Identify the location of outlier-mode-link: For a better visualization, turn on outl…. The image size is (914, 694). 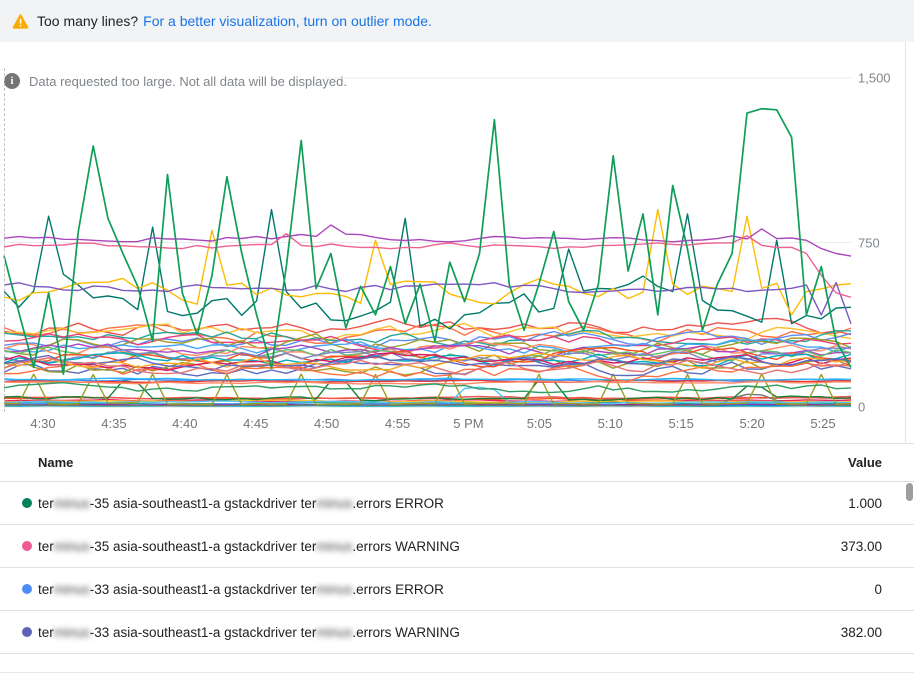
(287, 21).